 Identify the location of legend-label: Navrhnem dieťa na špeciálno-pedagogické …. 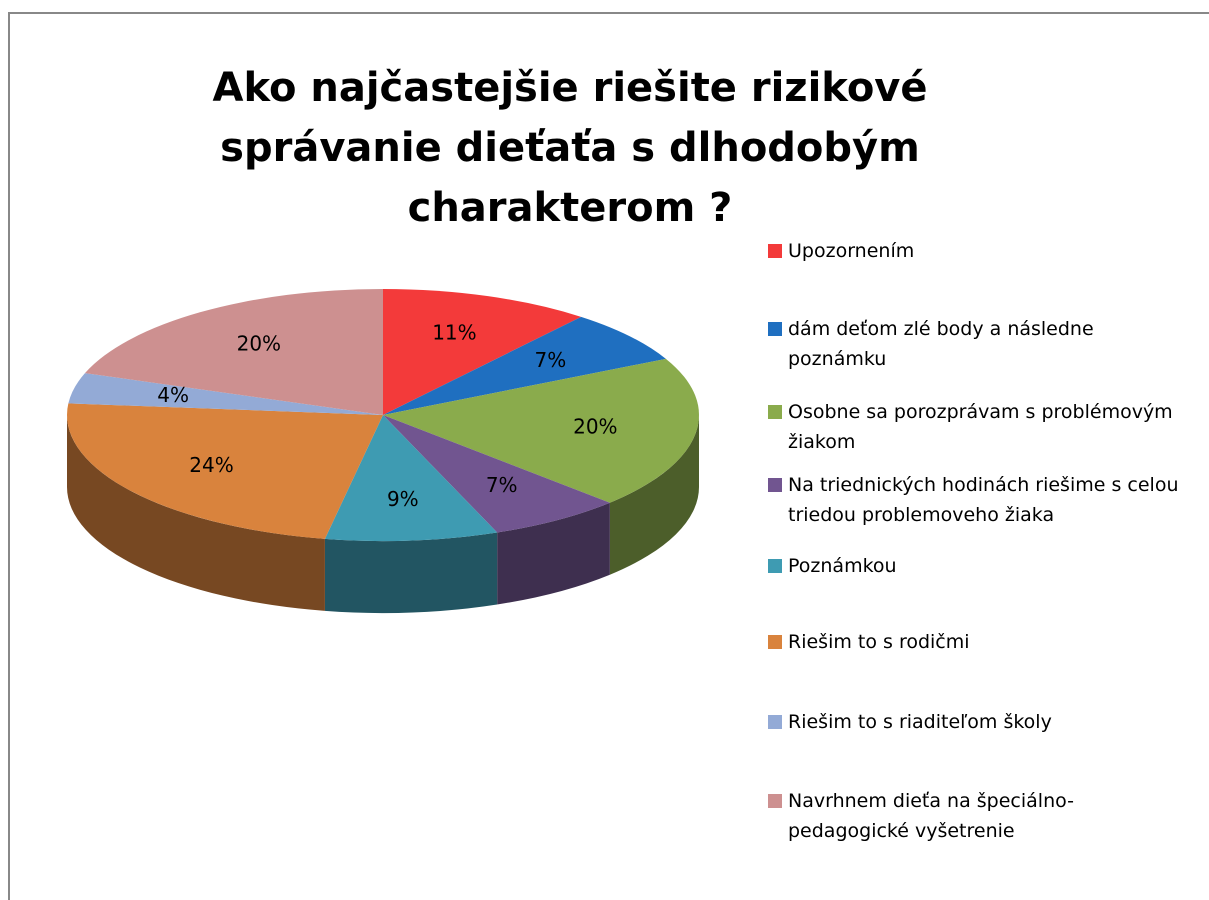
(931, 816).